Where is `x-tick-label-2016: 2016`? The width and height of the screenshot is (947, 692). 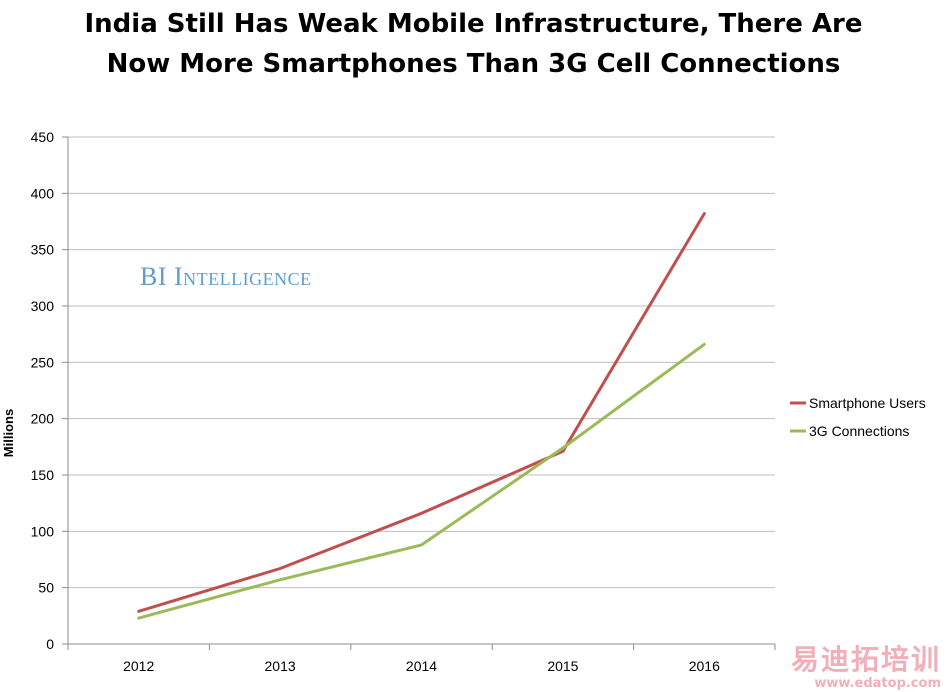 x-tick-label-2016: 2016 is located at coordinates (704, 666).